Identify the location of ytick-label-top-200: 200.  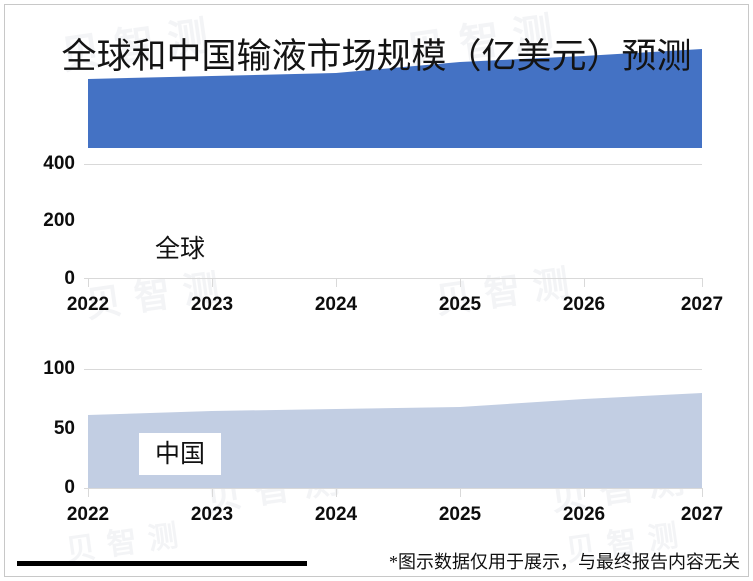
(59, 220).